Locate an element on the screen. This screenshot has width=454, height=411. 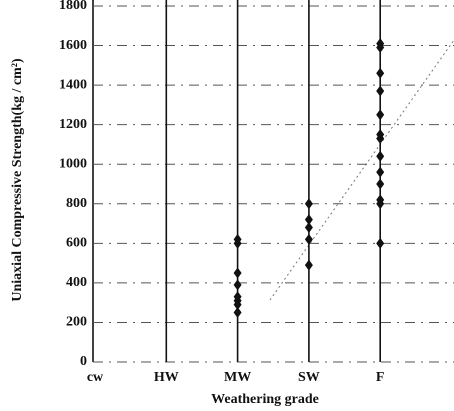
y-tick-label: 400 is located at coordinates (76, 282).